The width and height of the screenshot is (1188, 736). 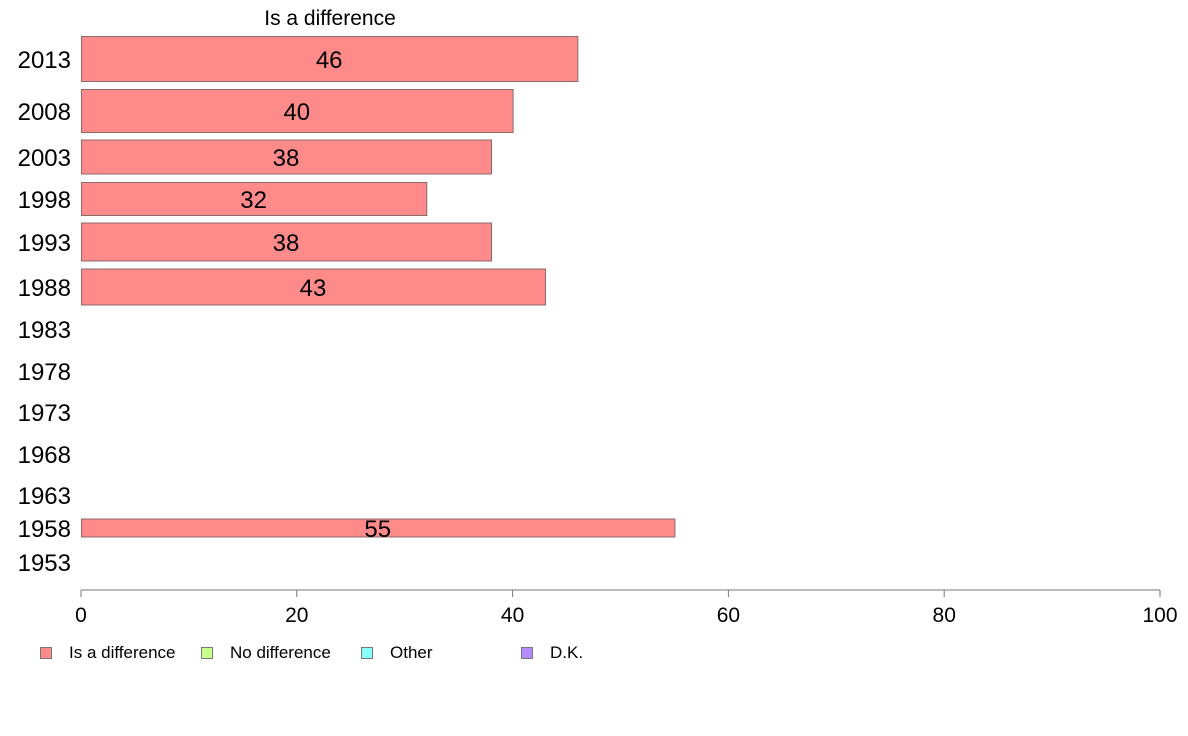 What do you see at coordinates (44, 243) in the screenshot?
I see `year-label-1993: 1993` at bounding box center [44, 243].